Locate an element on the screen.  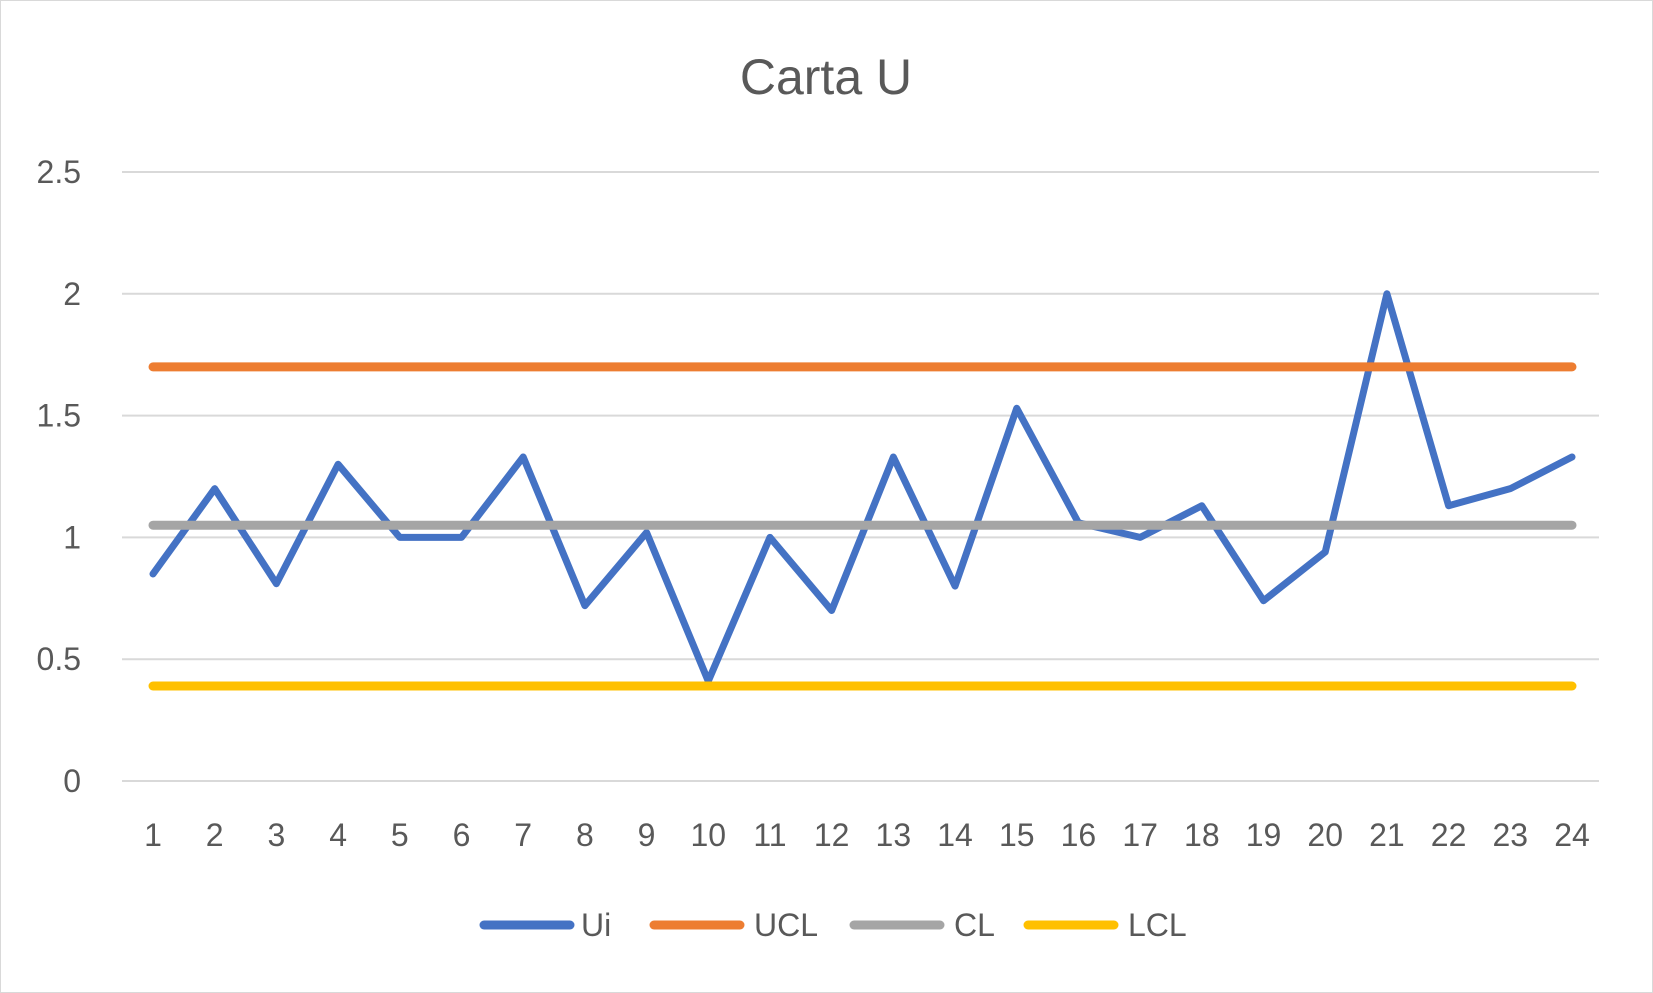
x-tick-label: 20 is located at coordinates (1325, 835).